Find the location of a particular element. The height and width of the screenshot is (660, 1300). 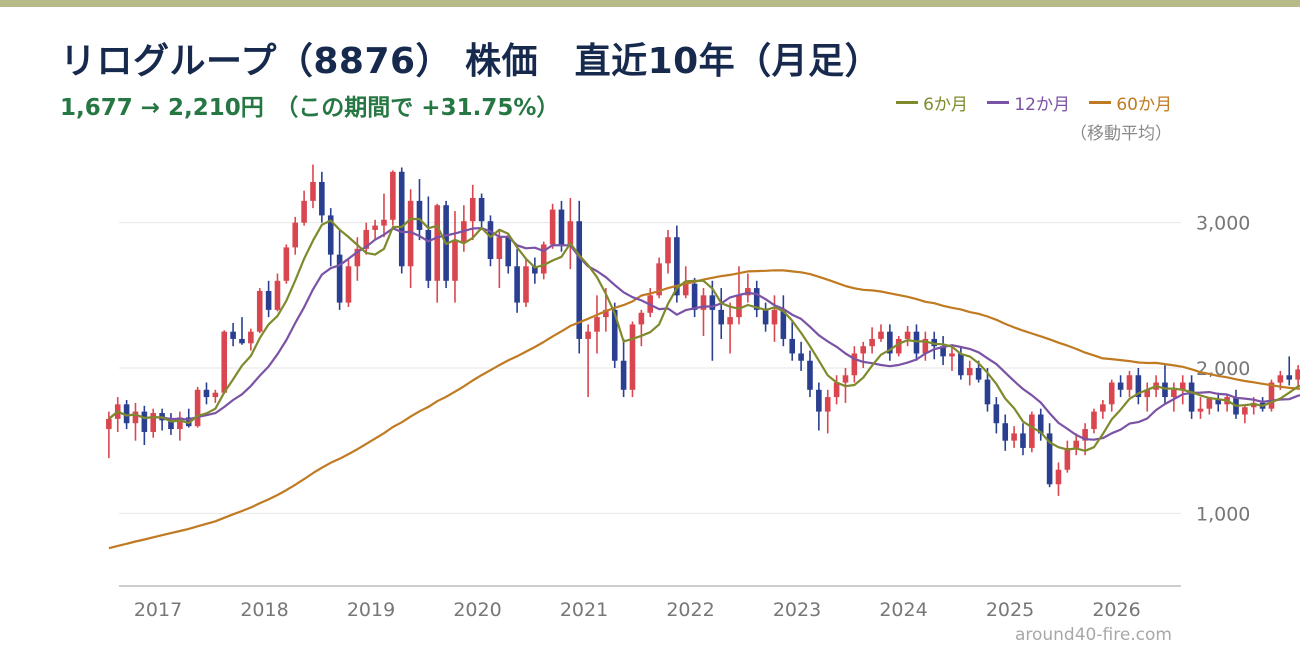

watermark: around40-fire.com is located at coordinates (1093, 635).